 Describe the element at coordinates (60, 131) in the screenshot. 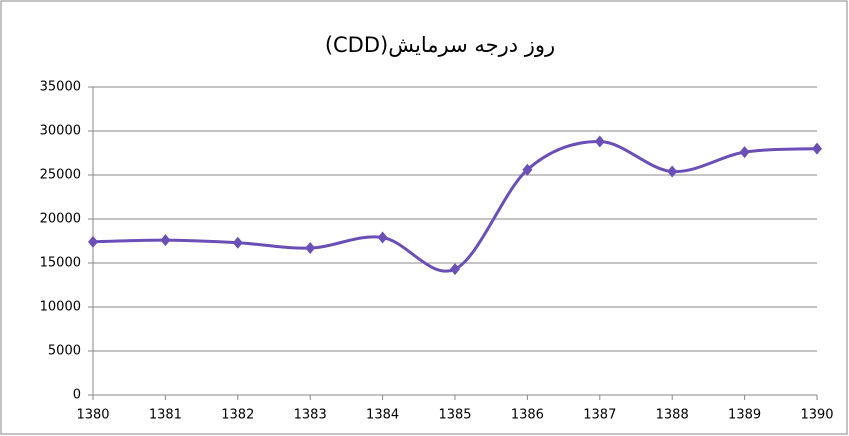

I see `y-tick-label: 30000` at that location.